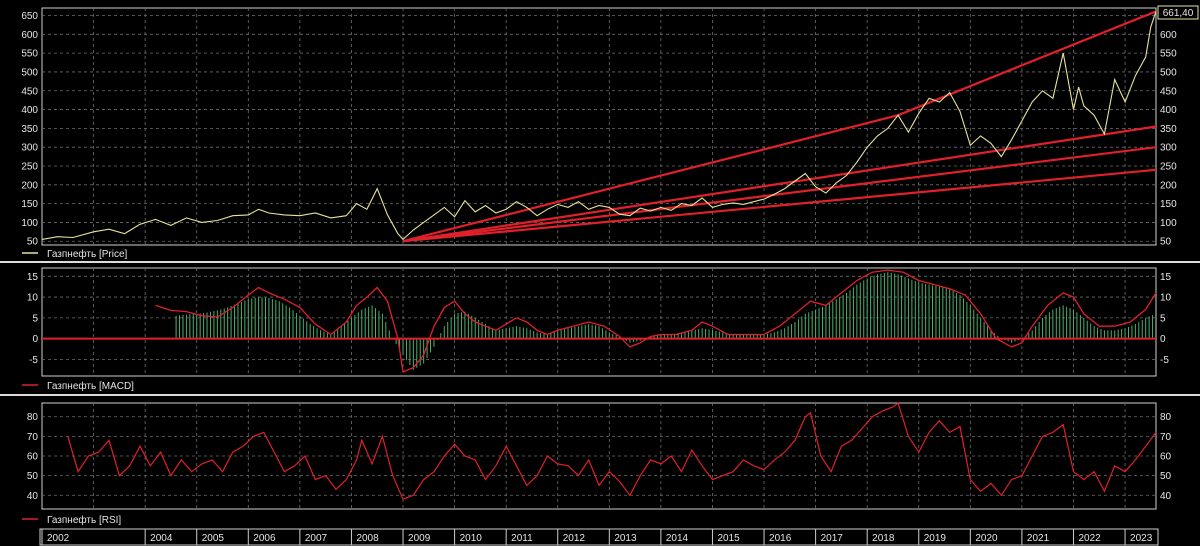  Describe the element at coordinates (1168, 167) in the screenshot. I see `y-tick-label-right: 250` at that location.